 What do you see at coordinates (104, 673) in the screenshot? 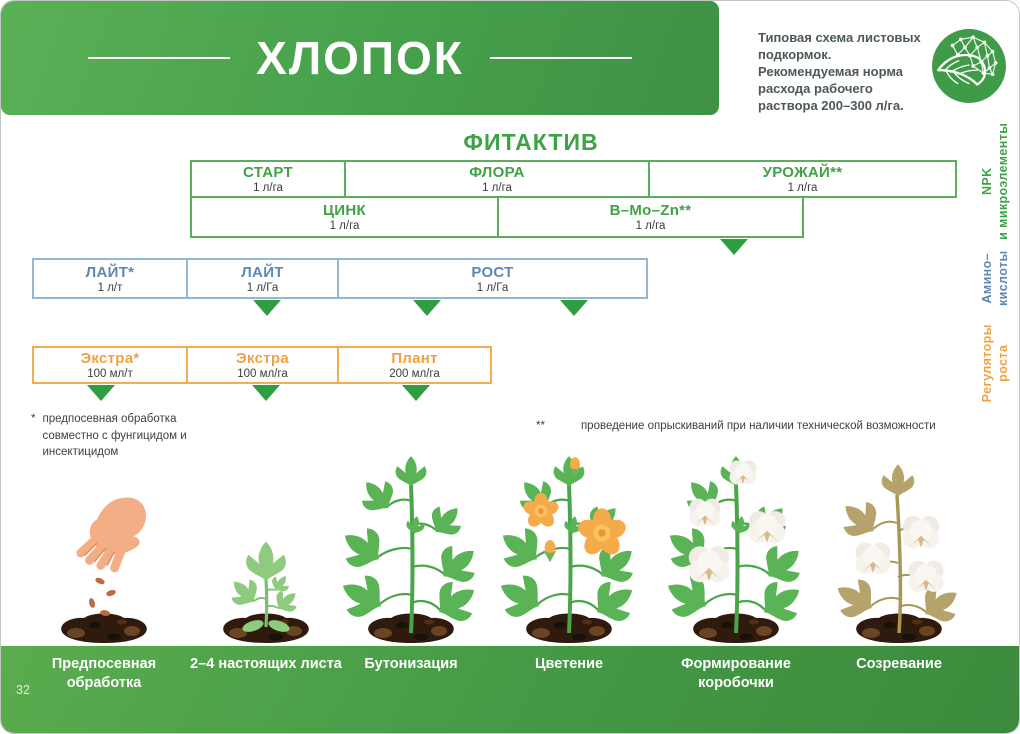
I see `stage-label-1: Предпосевная обработка` at bounding box center [104, 673].